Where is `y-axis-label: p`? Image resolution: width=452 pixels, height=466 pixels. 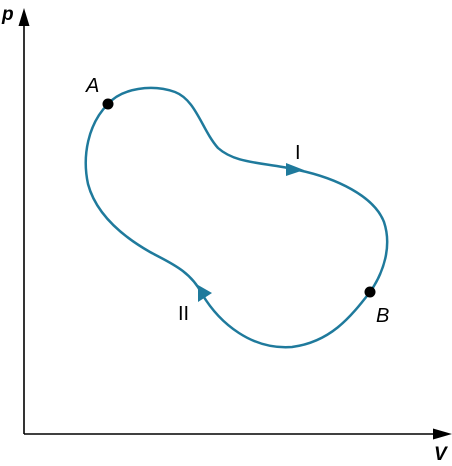 y-axis-label: p is located at coordinates (7, 14).